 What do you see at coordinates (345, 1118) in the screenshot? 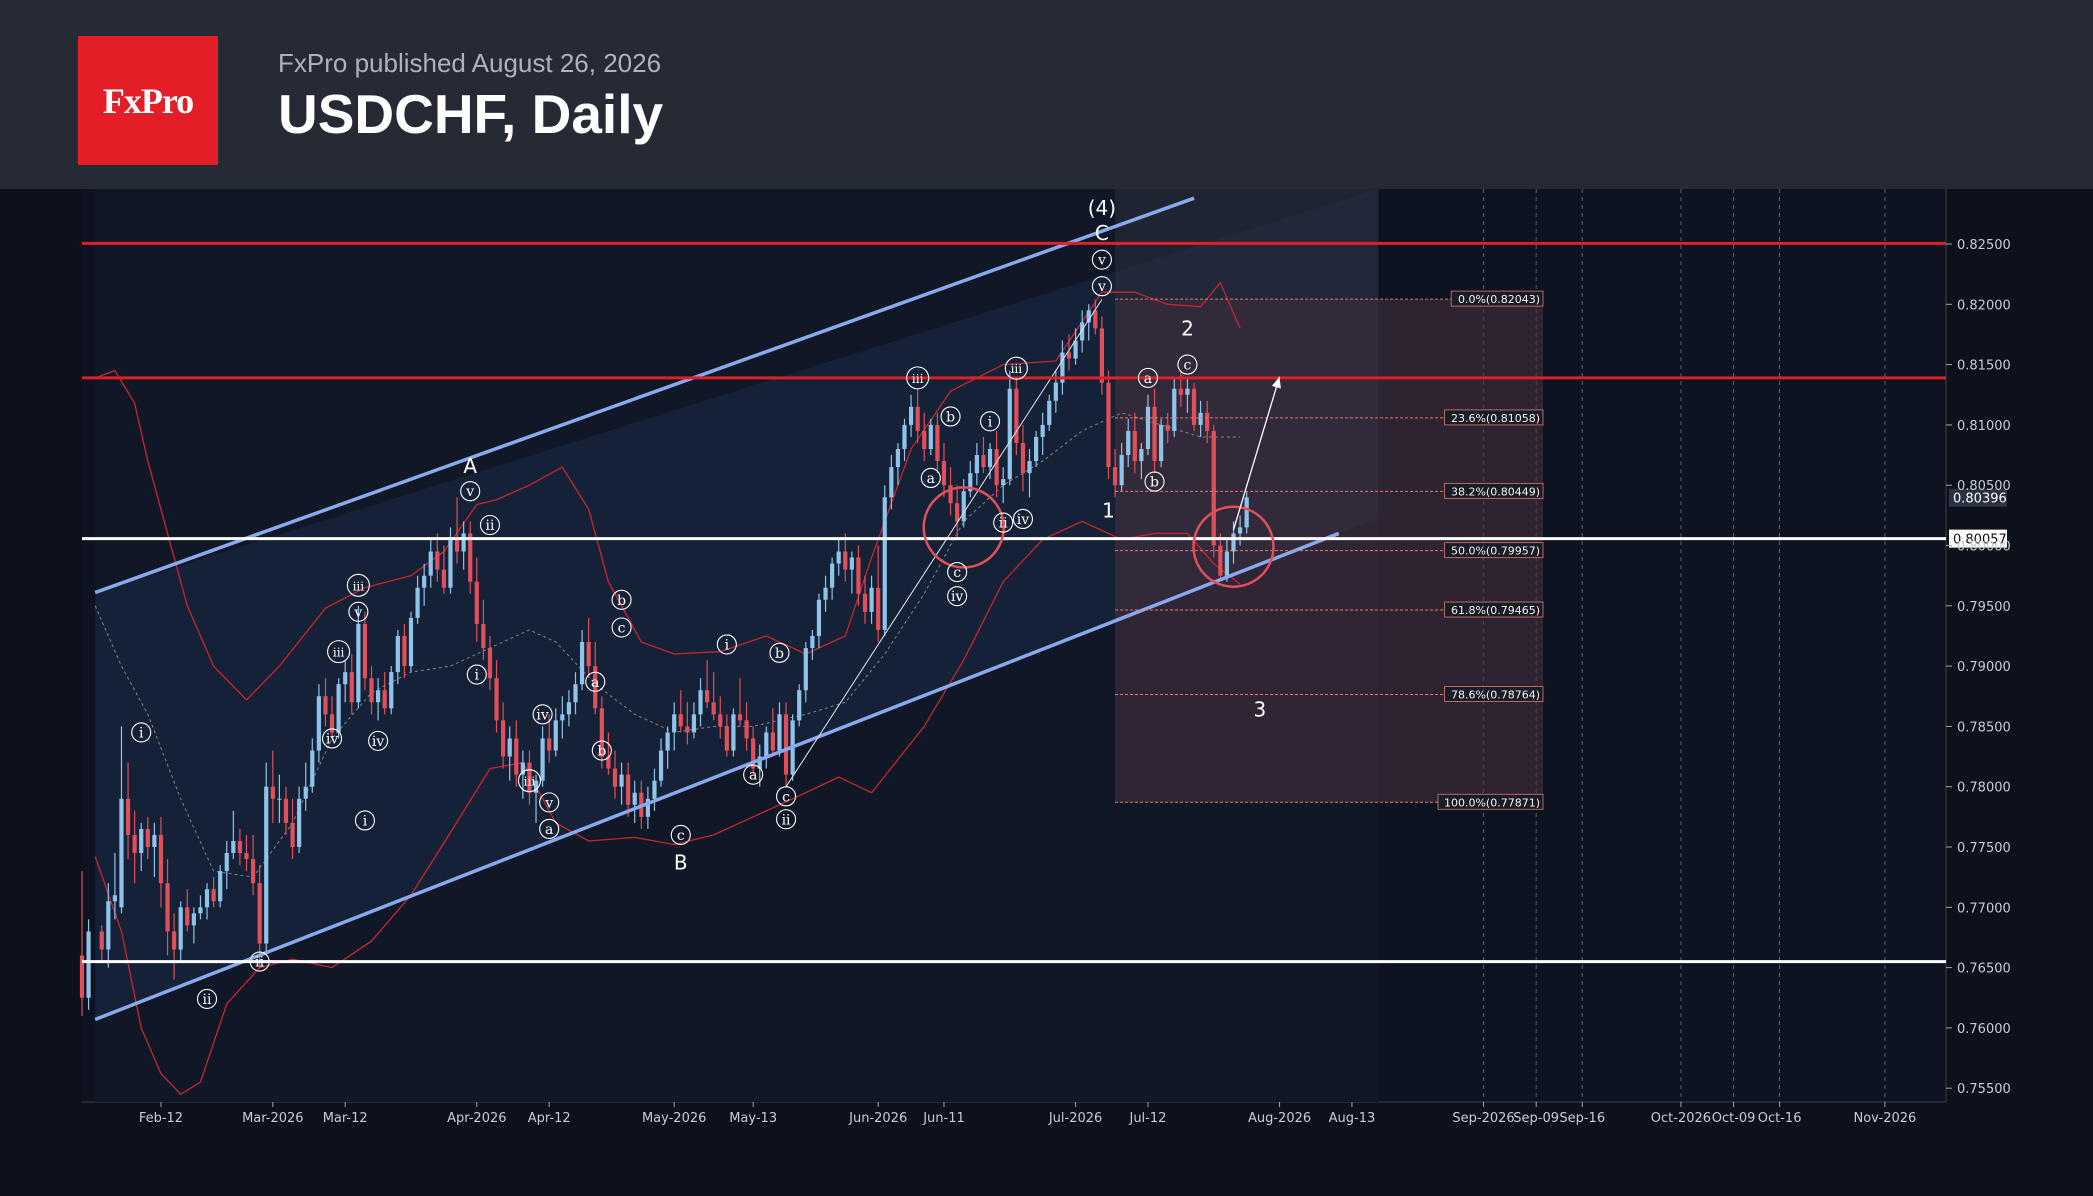
I see `x-tick-label: Mar-12` at bounding box center [345, 1118].